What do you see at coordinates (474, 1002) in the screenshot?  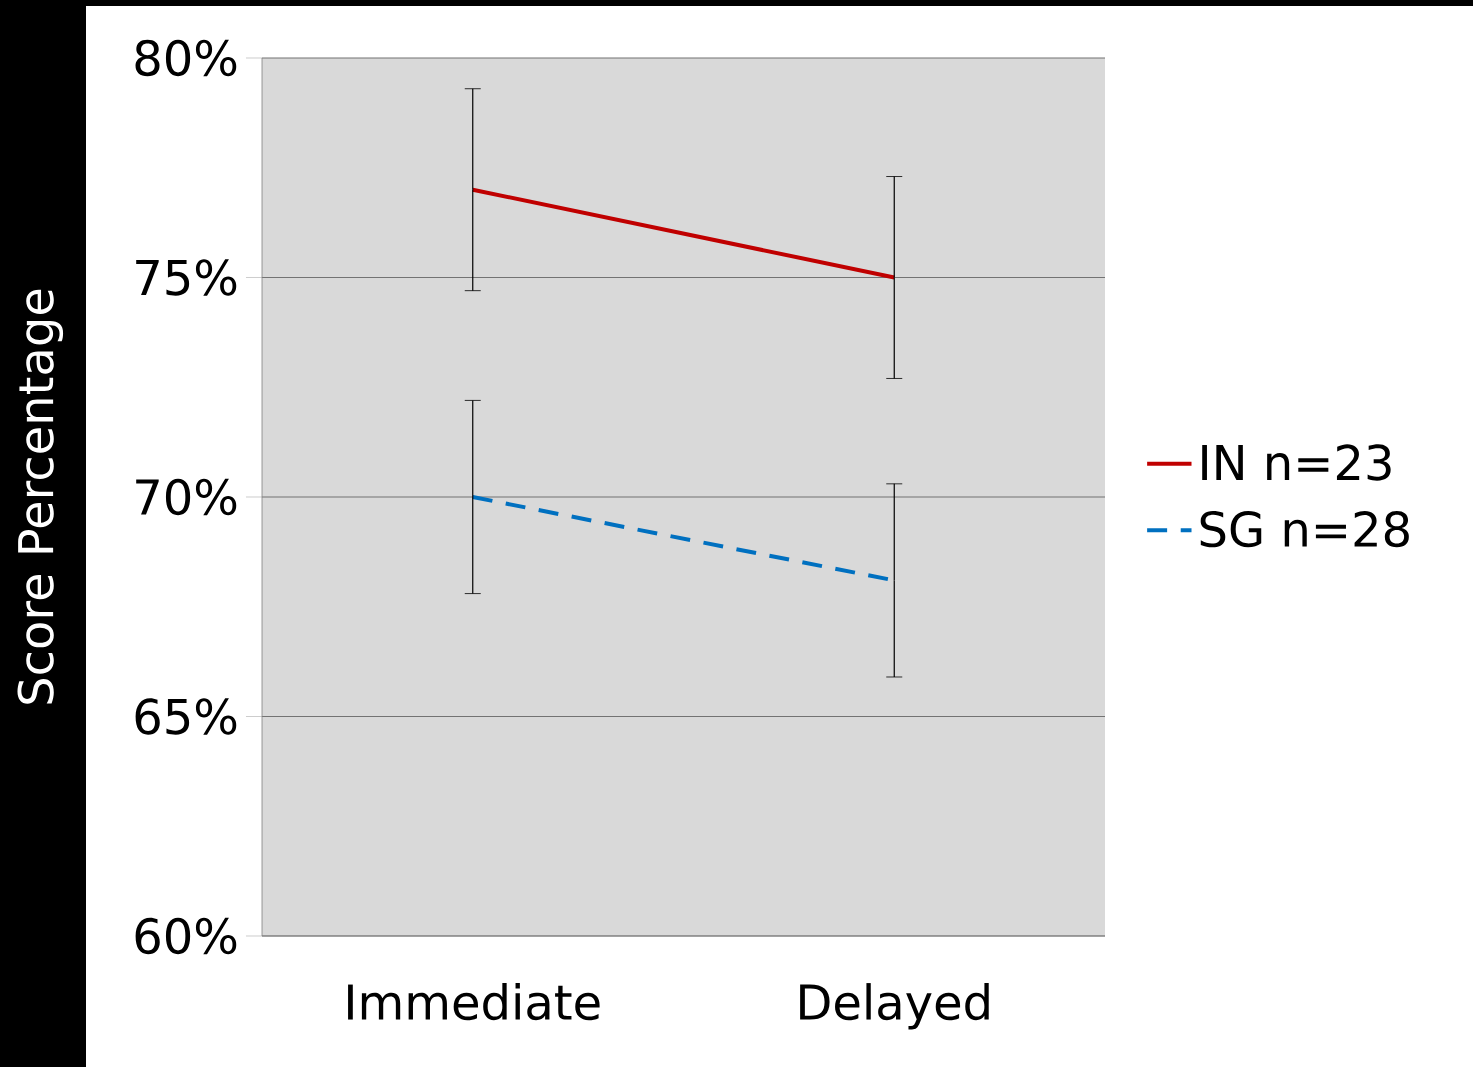 I see `x-tick-label: Immediate` at bounding box center [474, 1002].